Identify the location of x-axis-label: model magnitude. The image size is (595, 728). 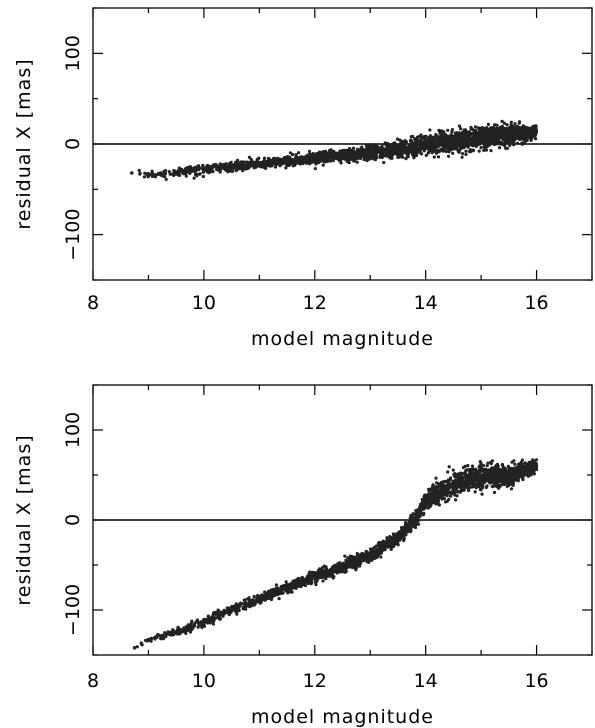
(342, 339).